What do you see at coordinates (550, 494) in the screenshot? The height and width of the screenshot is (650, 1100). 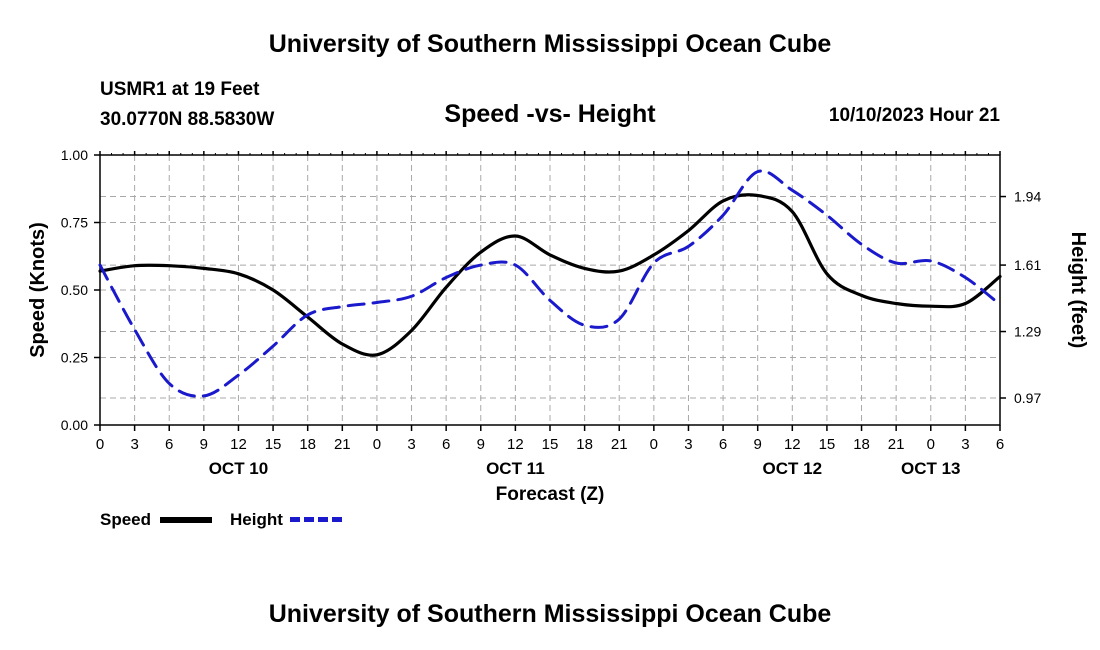 I see `x-axis-title: Forecast (Z)` at bounding box center [550, 494].